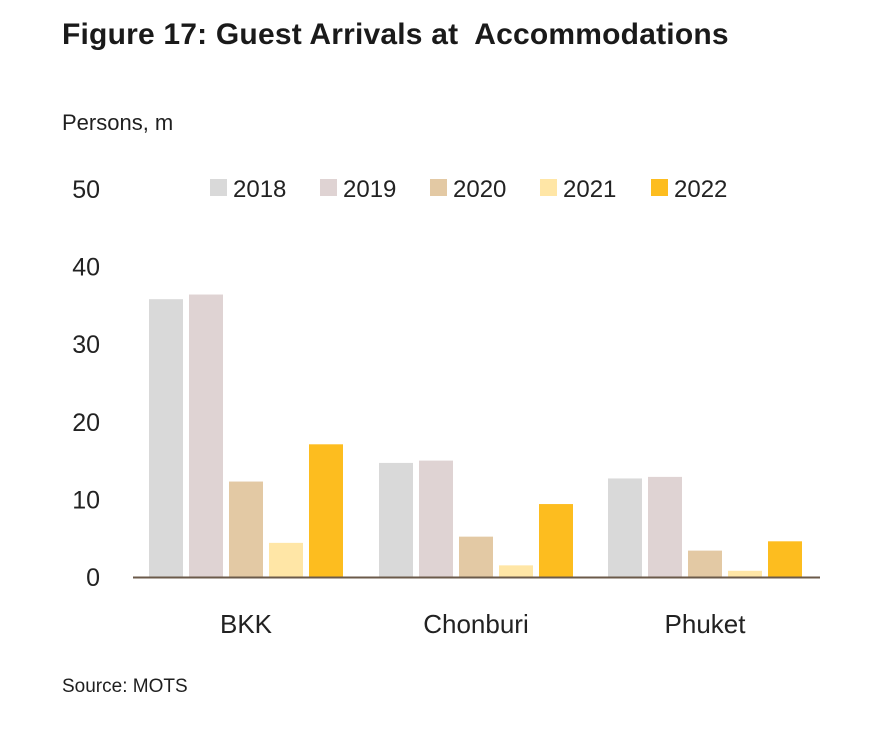  What do you see at coordinates (369, 189) in the screenshot?
I see `legend-label-2019: 2019` at bounding box center [369, 189].